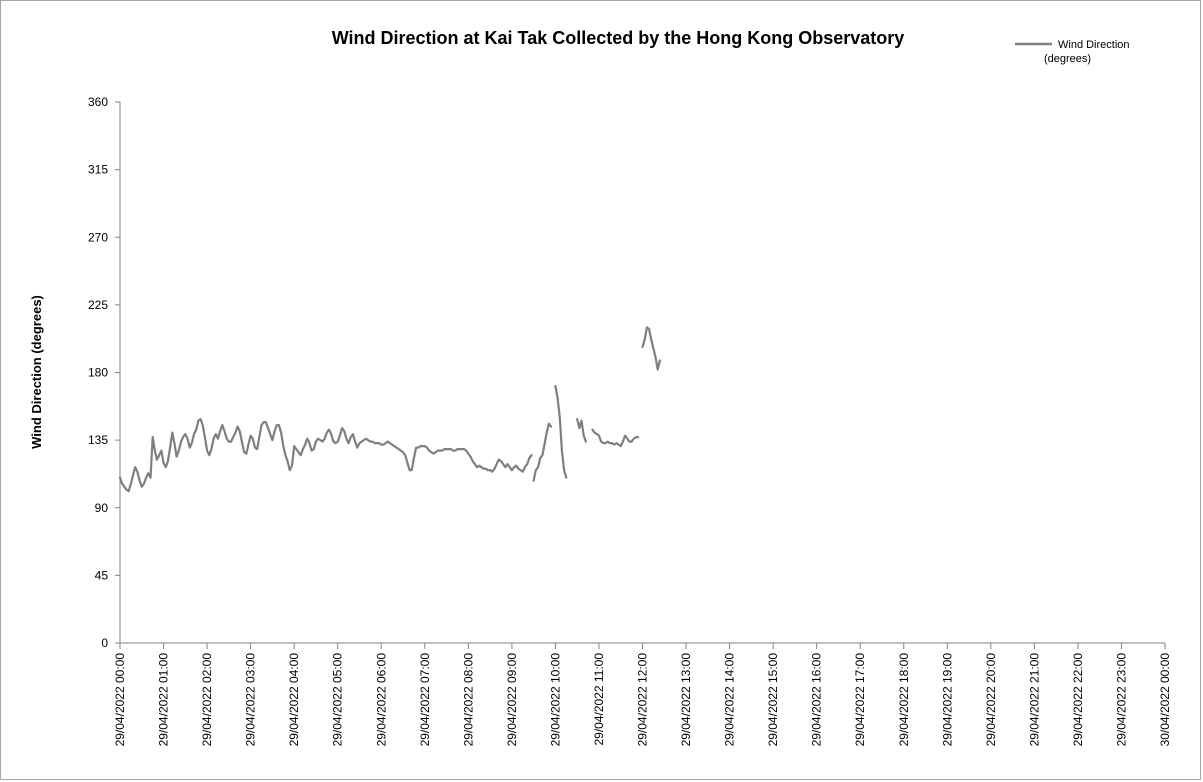  What do you see at coordinates (817, 700) in the screenshot?
I see `x-tick-label: 29/04/2022 16:00` at bounding box center [817, 700].